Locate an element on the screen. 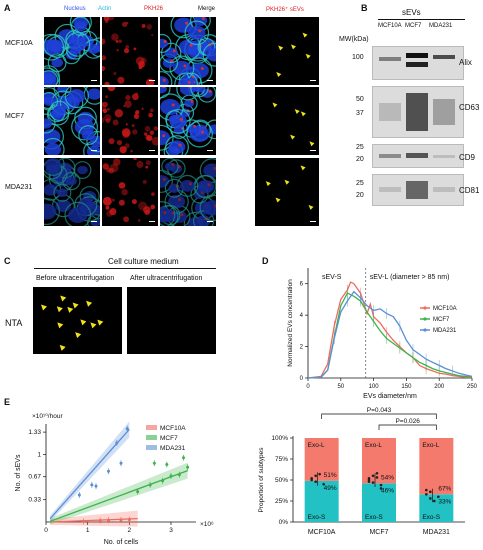 The width and height of the screenshot is (483, 550). value-label-exo-l: 54% is located at coordinates (387, 477).